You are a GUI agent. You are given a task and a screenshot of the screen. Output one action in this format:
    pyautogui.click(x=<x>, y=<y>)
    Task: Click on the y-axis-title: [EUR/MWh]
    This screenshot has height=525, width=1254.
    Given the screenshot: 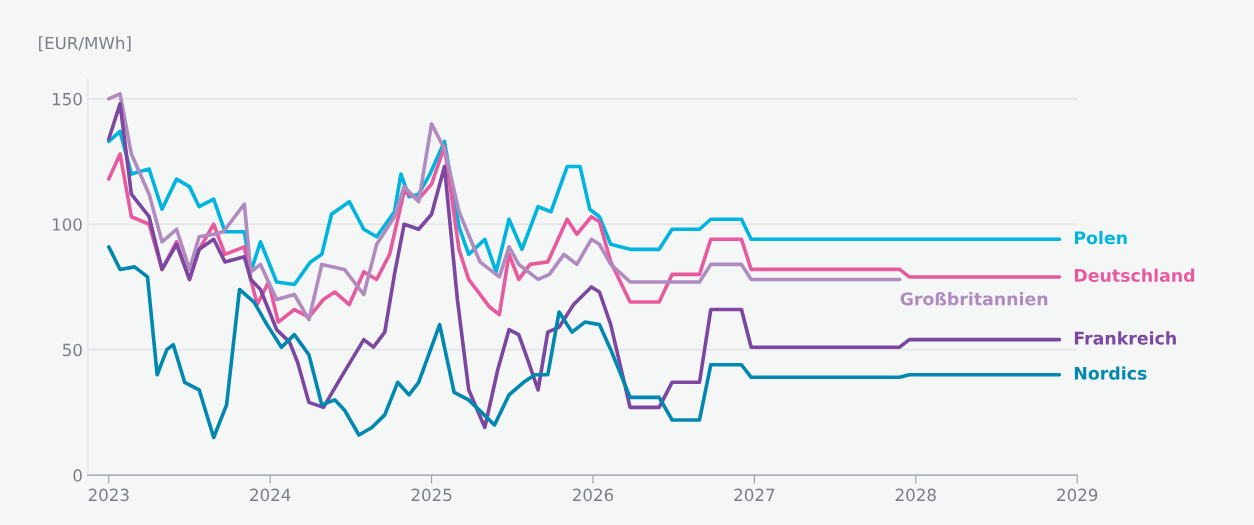 What is the action you would take?
    pyautogui.click(x=85, y=44)
    